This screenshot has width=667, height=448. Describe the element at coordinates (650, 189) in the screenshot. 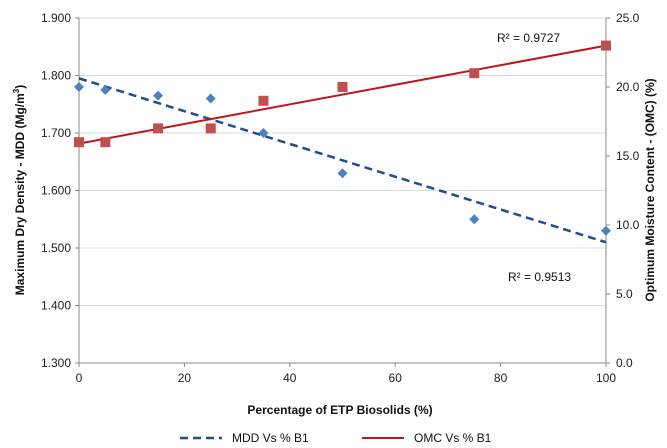

I see `y-right-axis-title: Optimum Moisture Content - (OMC) (%)` at that location.